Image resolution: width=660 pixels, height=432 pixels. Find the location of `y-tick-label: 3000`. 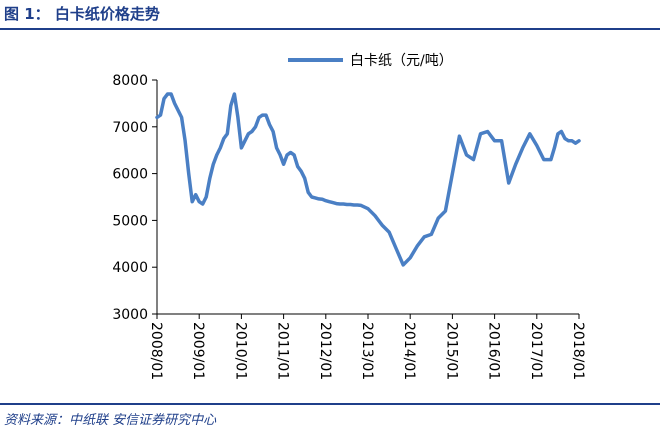

y-tick-label: 3000 is located at coordinates (130, 315).